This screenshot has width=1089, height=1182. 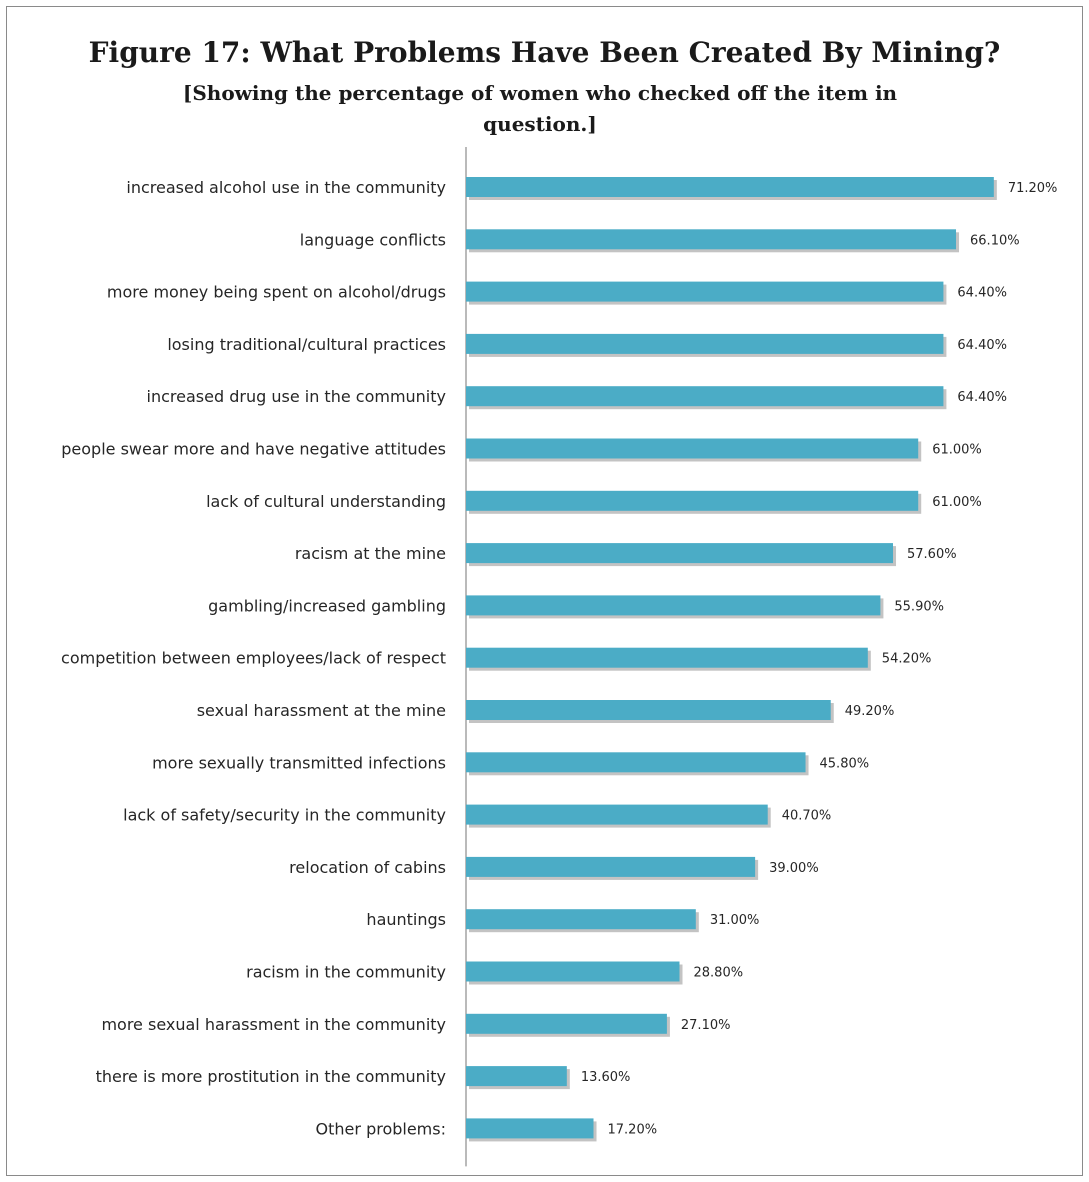 I want to click on category-label: lack of safety/security in the community, so click(x=284, y=815).